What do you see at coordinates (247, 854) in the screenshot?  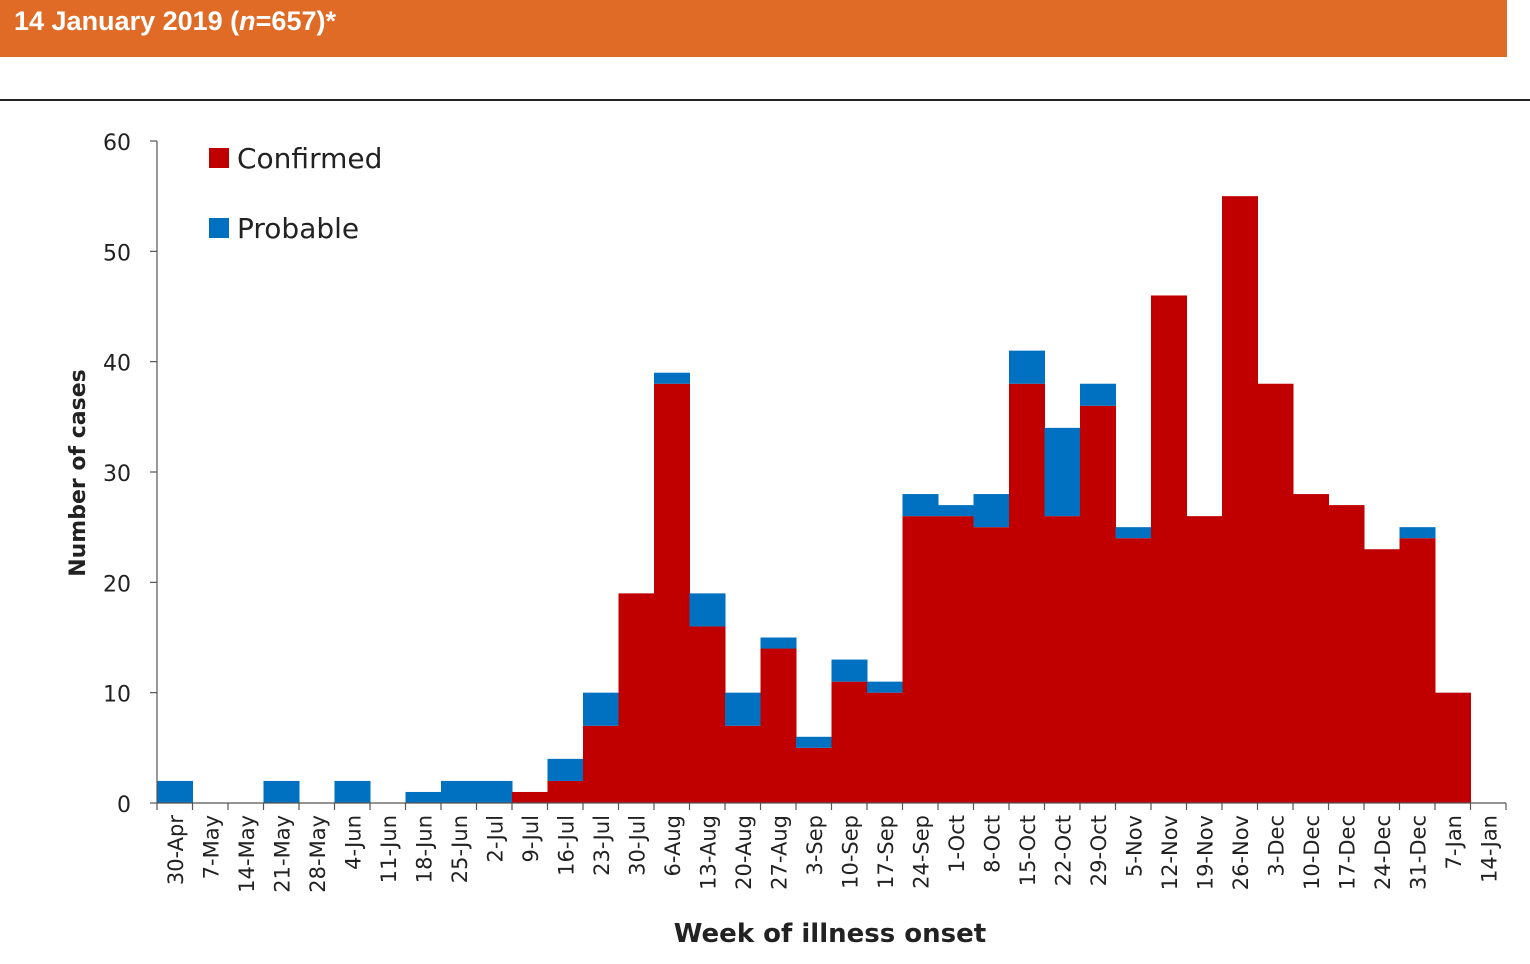 I see `x-tick-label-14-May: 14-May` at bounding box center [247, 854].